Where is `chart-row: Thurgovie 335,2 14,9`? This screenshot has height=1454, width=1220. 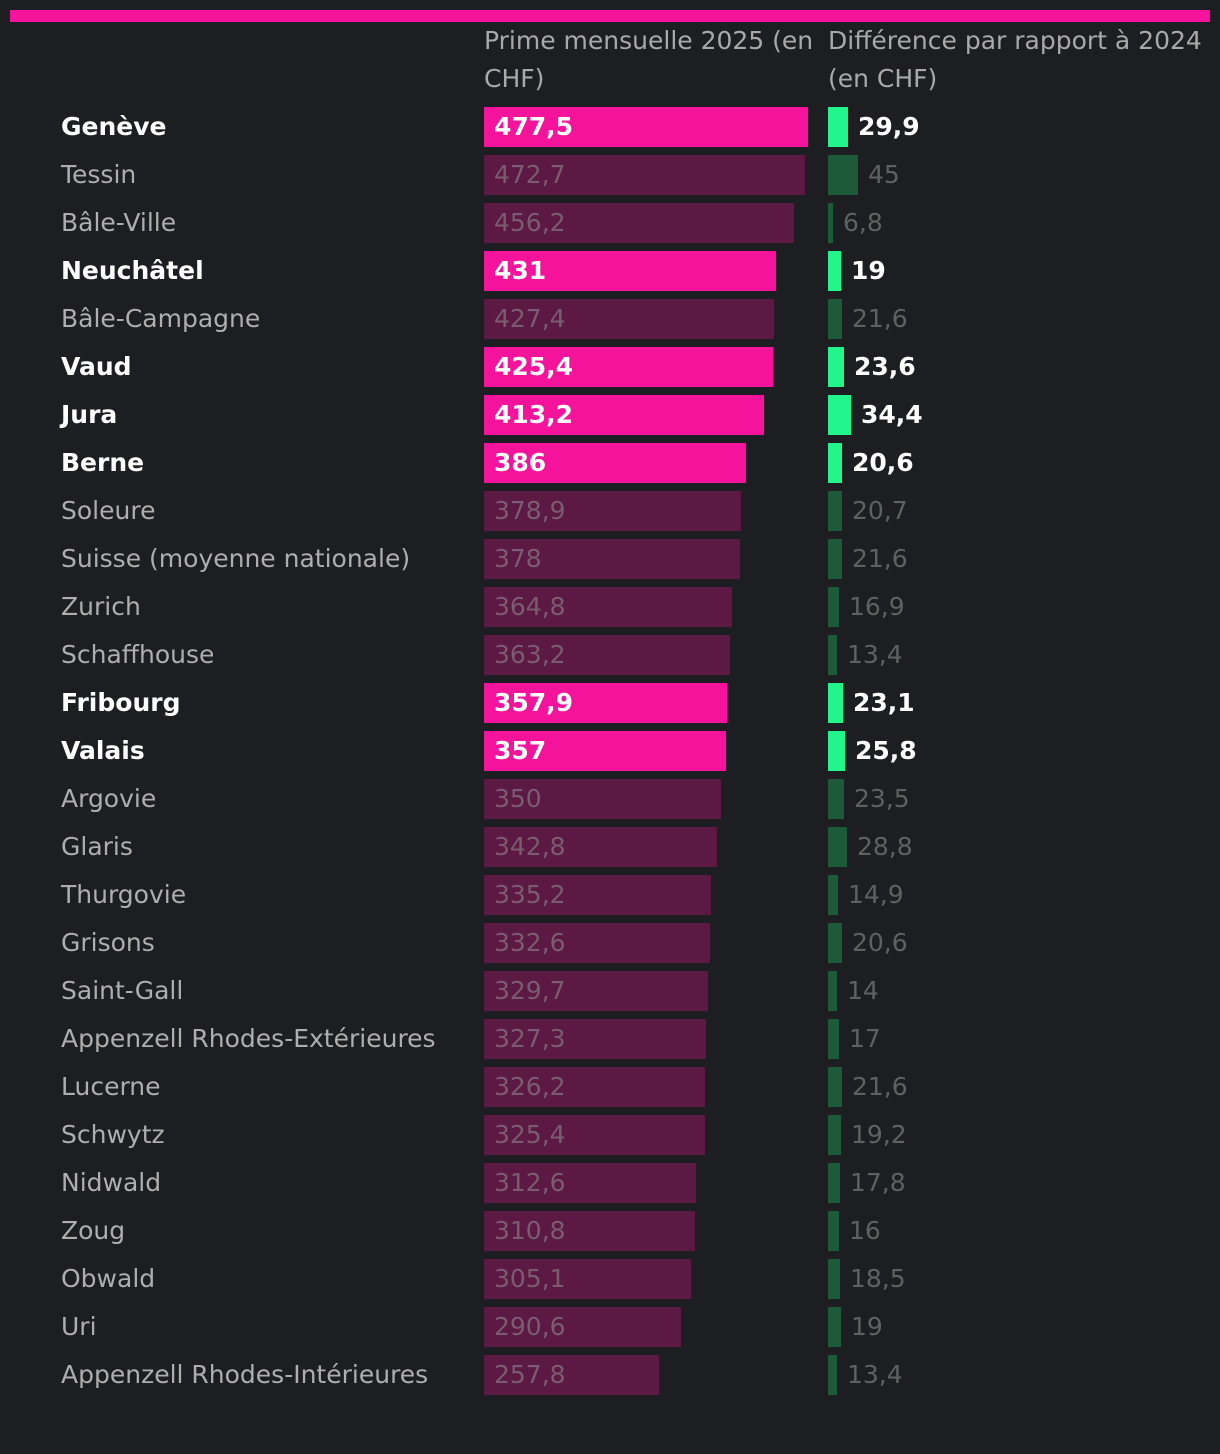 chart-row: Thurgovie 335,2 14,9 is located at coordinates (610, 895).